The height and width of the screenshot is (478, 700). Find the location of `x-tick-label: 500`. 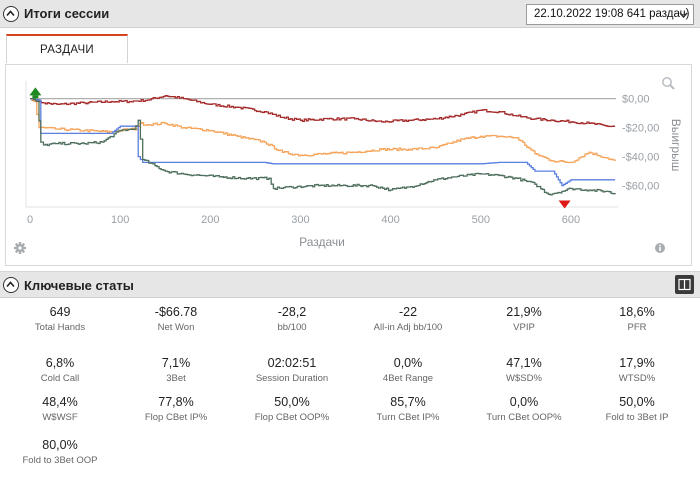

x-tick-label: 500 is located at coordinates (481, 220).